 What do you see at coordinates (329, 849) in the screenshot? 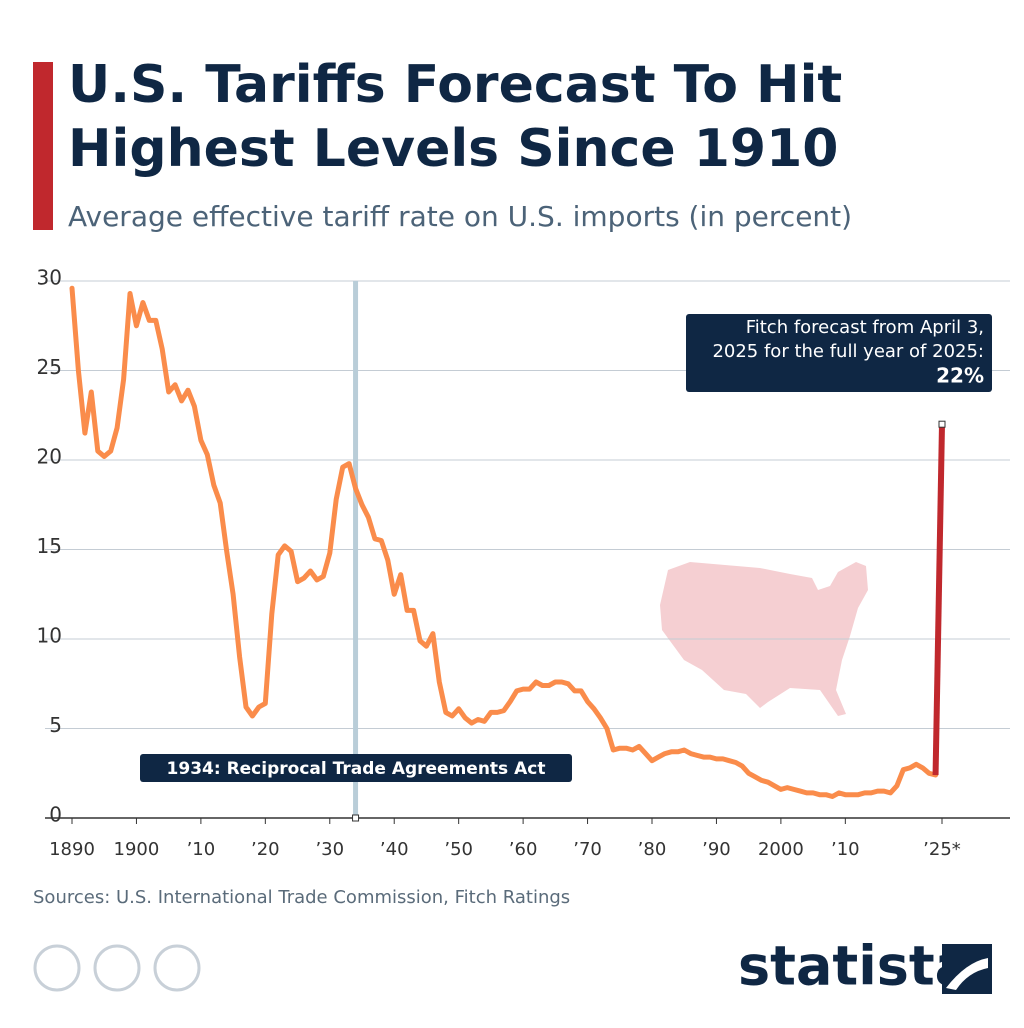
I see `x-tick-label: ’30` at bounding box center [329, 849].